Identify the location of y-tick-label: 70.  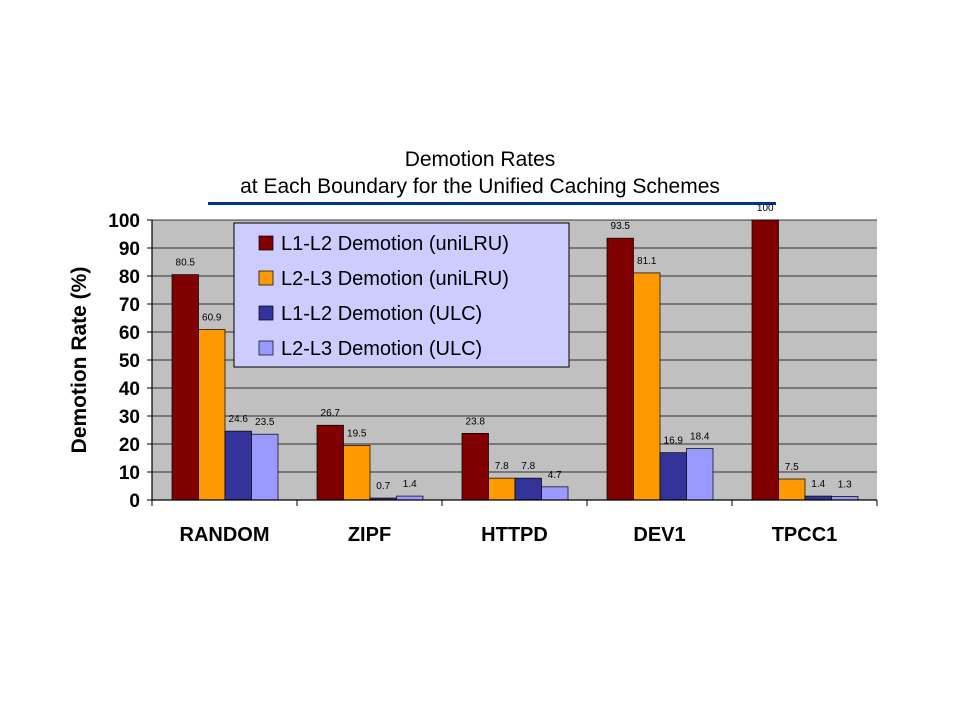
(129, 305).